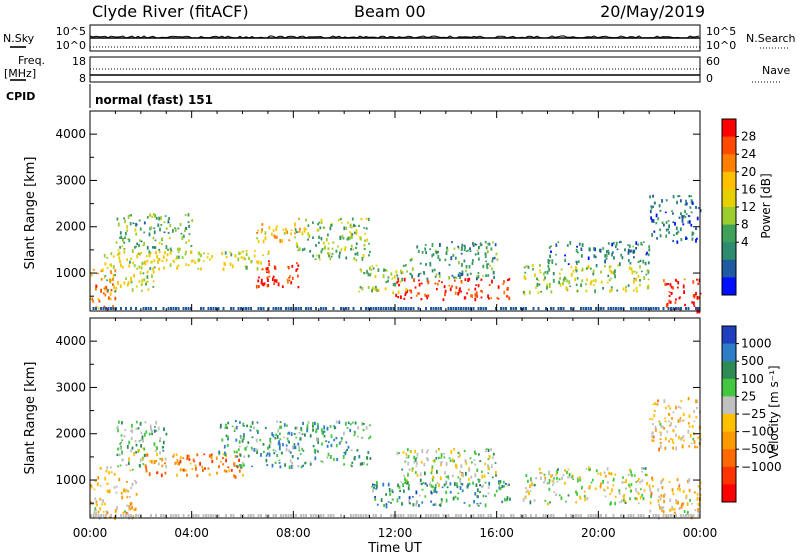  What do you see at coordinates (71, 31) in the screenshot?
I see `nsky-tick-top: 10^5` at bounding box center [71, 31].